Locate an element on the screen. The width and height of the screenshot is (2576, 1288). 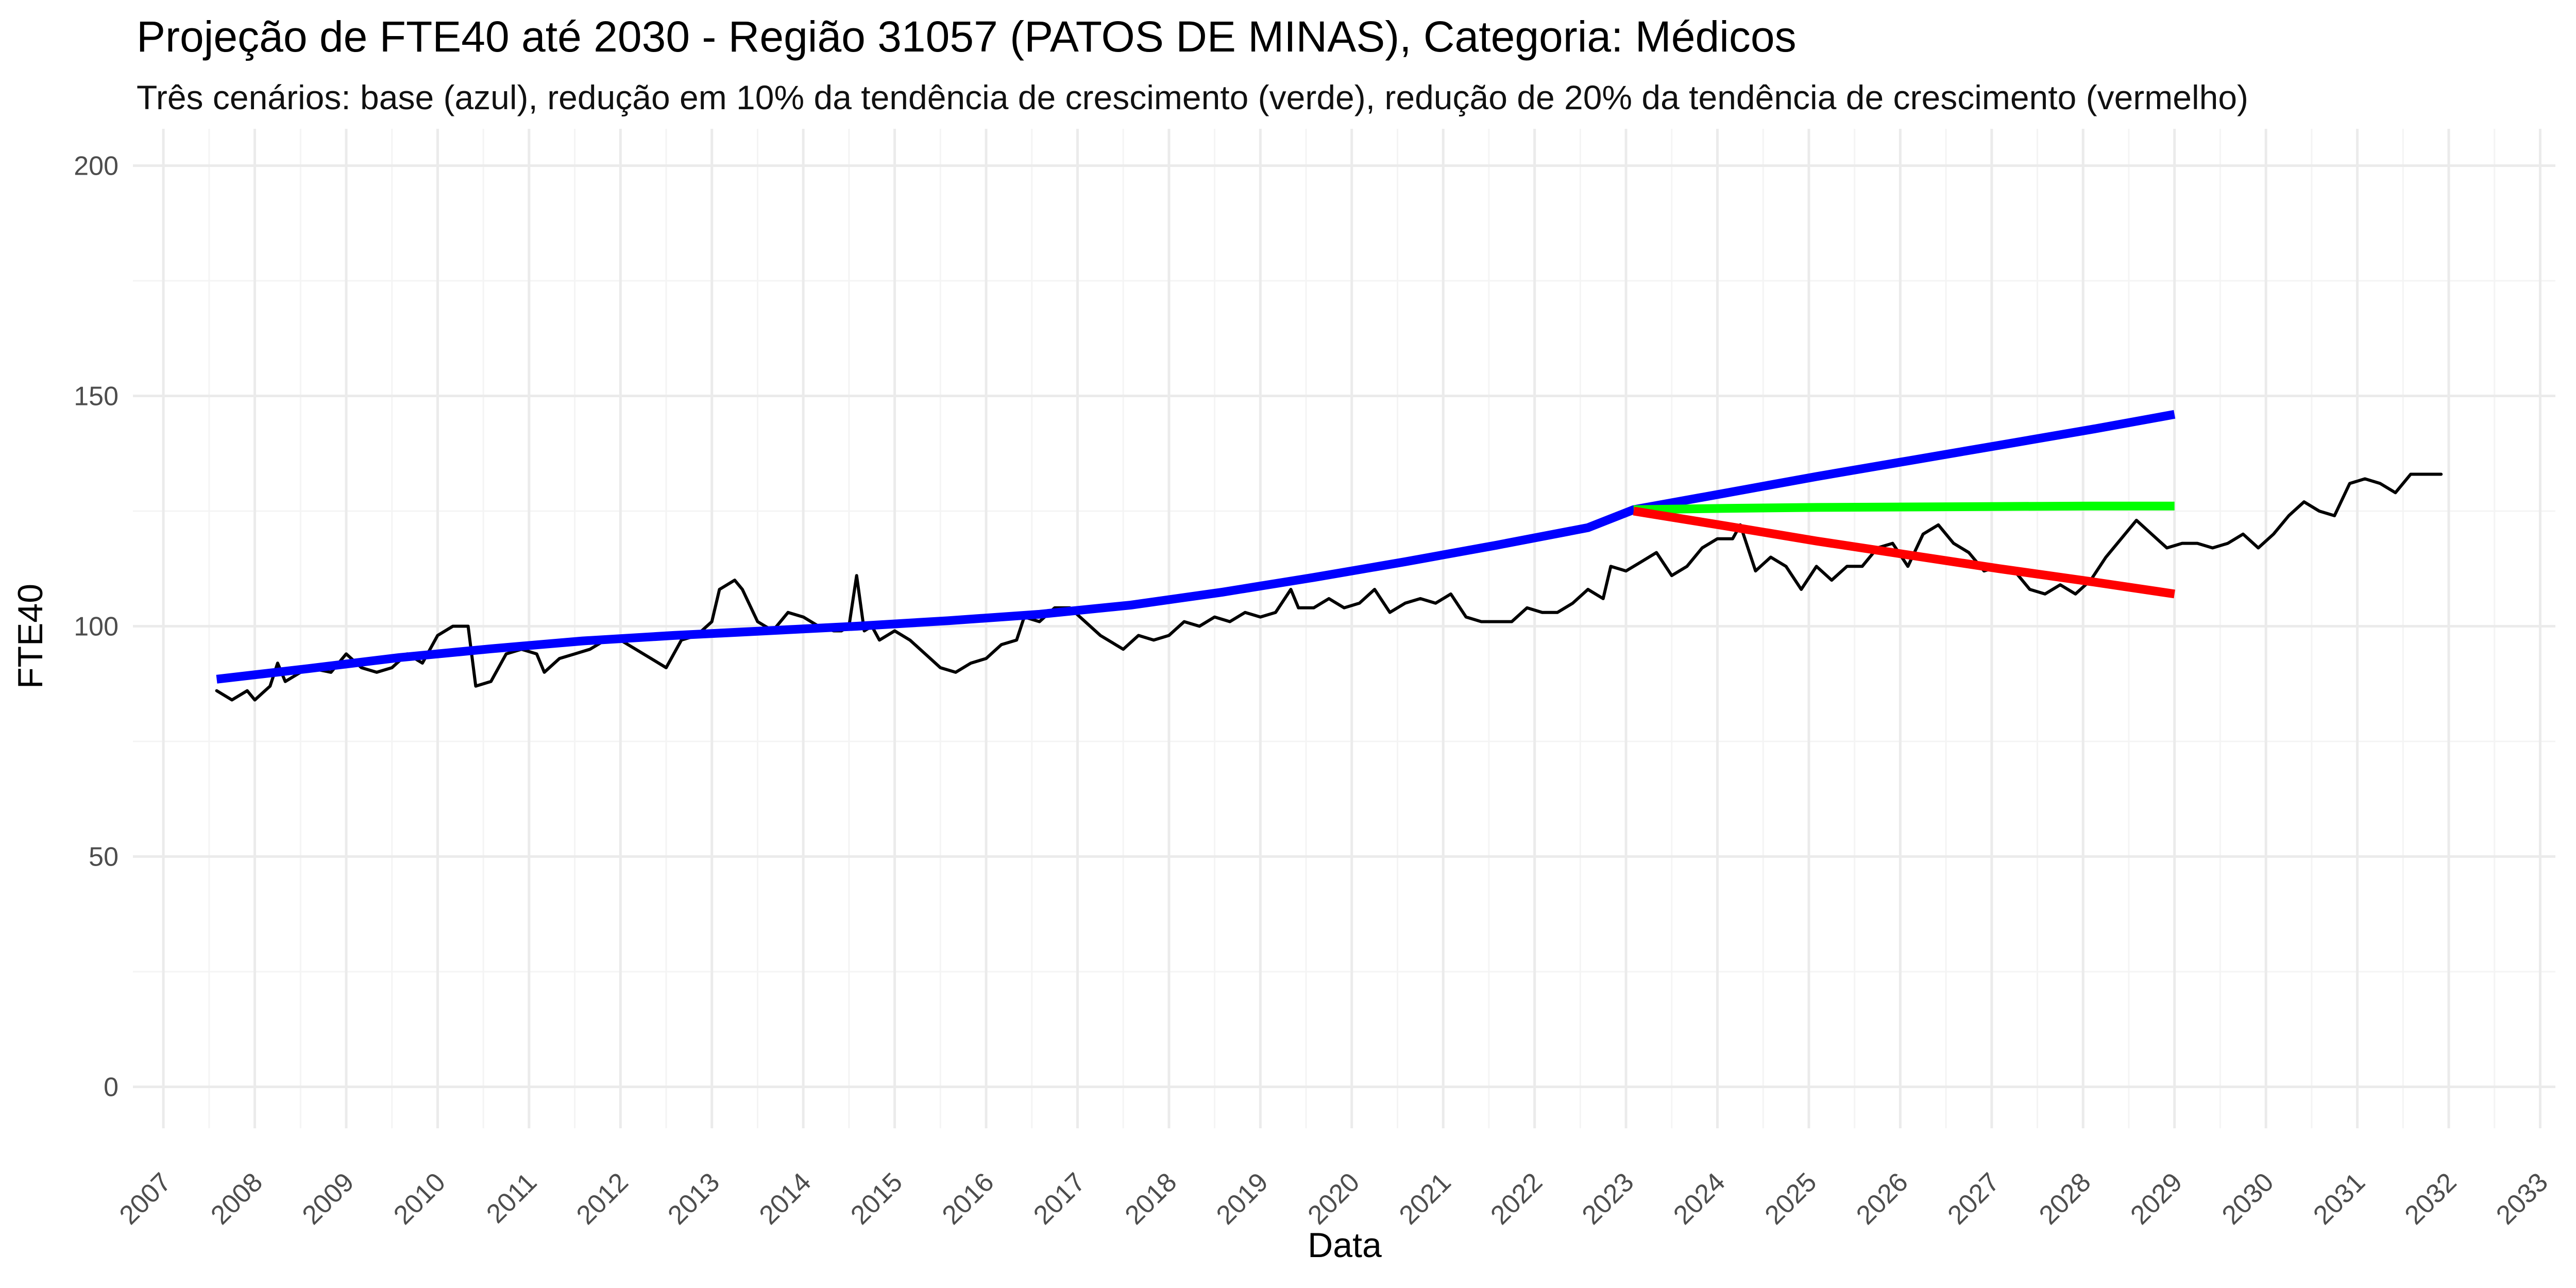
x-tick-label: 2011 is located at coordinates (512, 1198).